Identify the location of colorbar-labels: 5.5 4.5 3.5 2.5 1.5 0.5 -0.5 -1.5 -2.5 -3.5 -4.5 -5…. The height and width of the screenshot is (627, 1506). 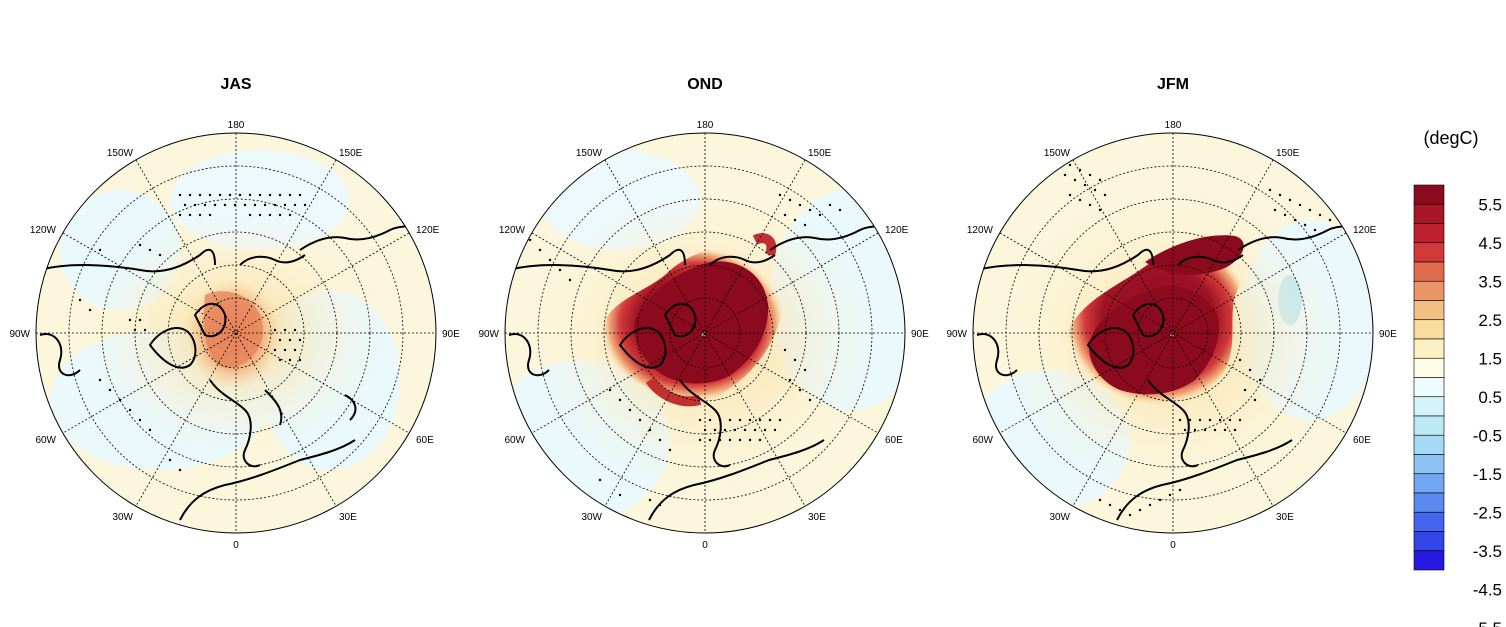
(1487, 411).